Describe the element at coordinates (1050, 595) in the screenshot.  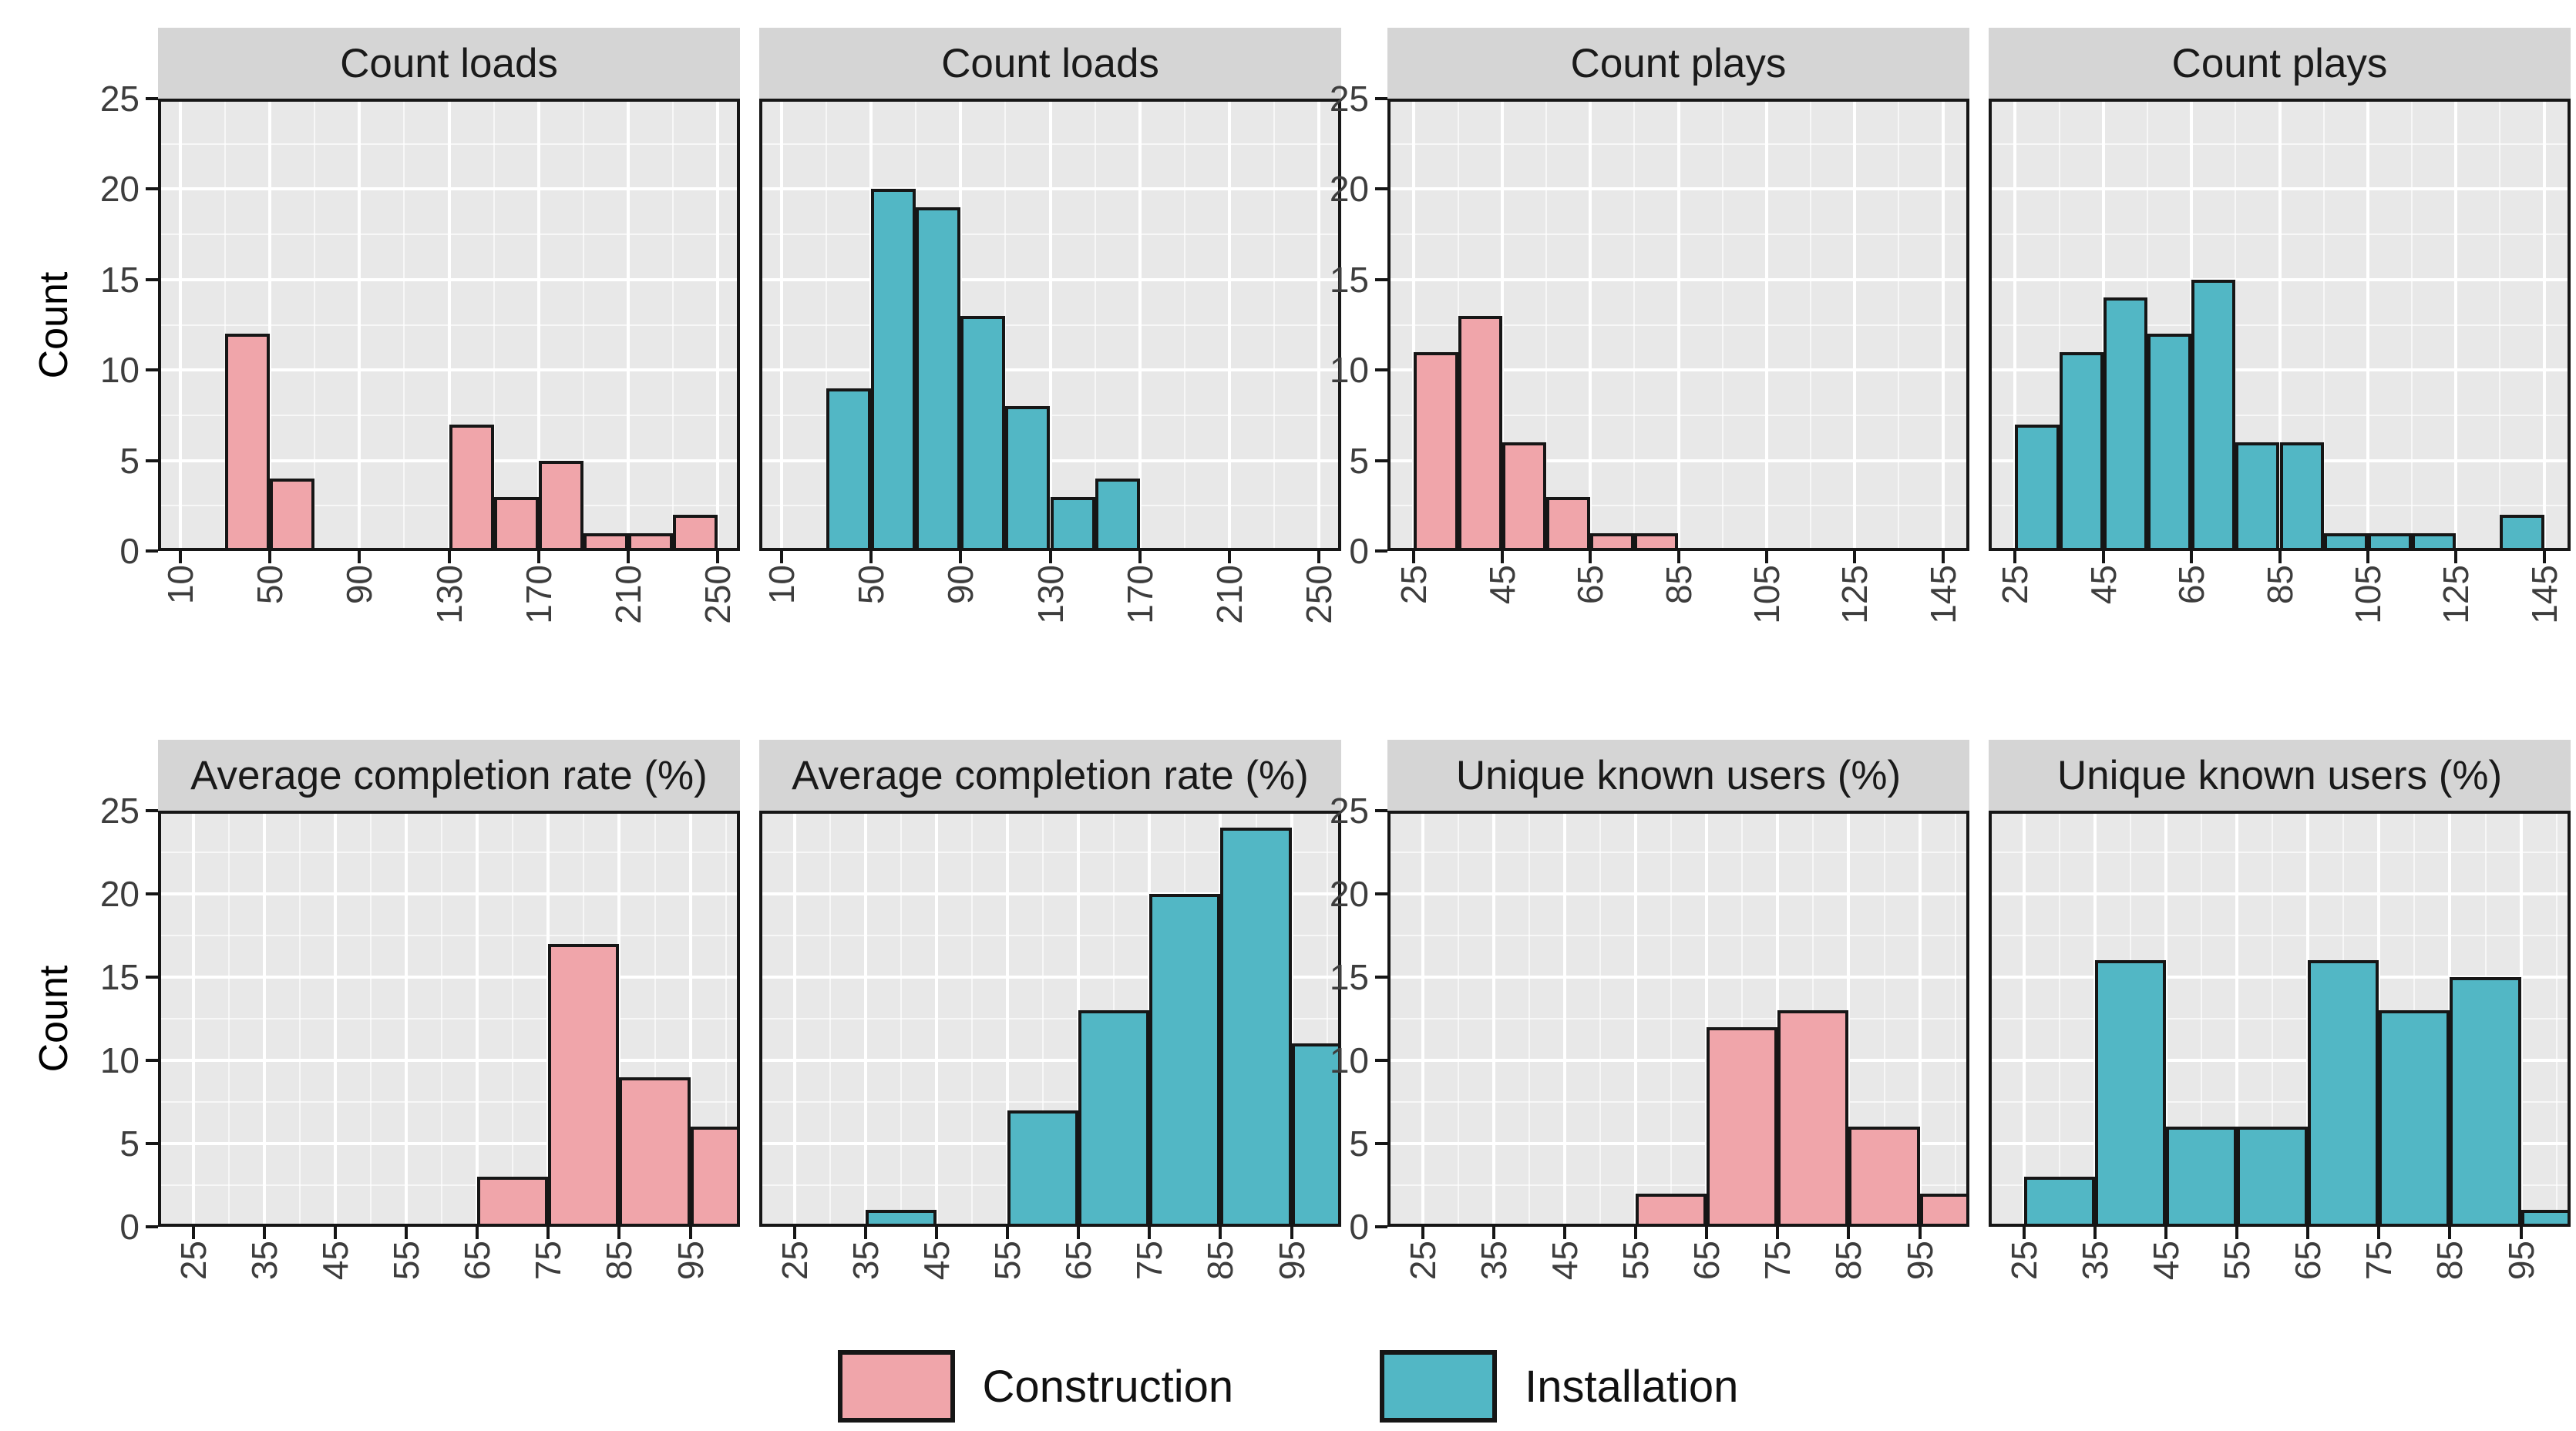
I see `x-axis-tick-label: 130` at that location.